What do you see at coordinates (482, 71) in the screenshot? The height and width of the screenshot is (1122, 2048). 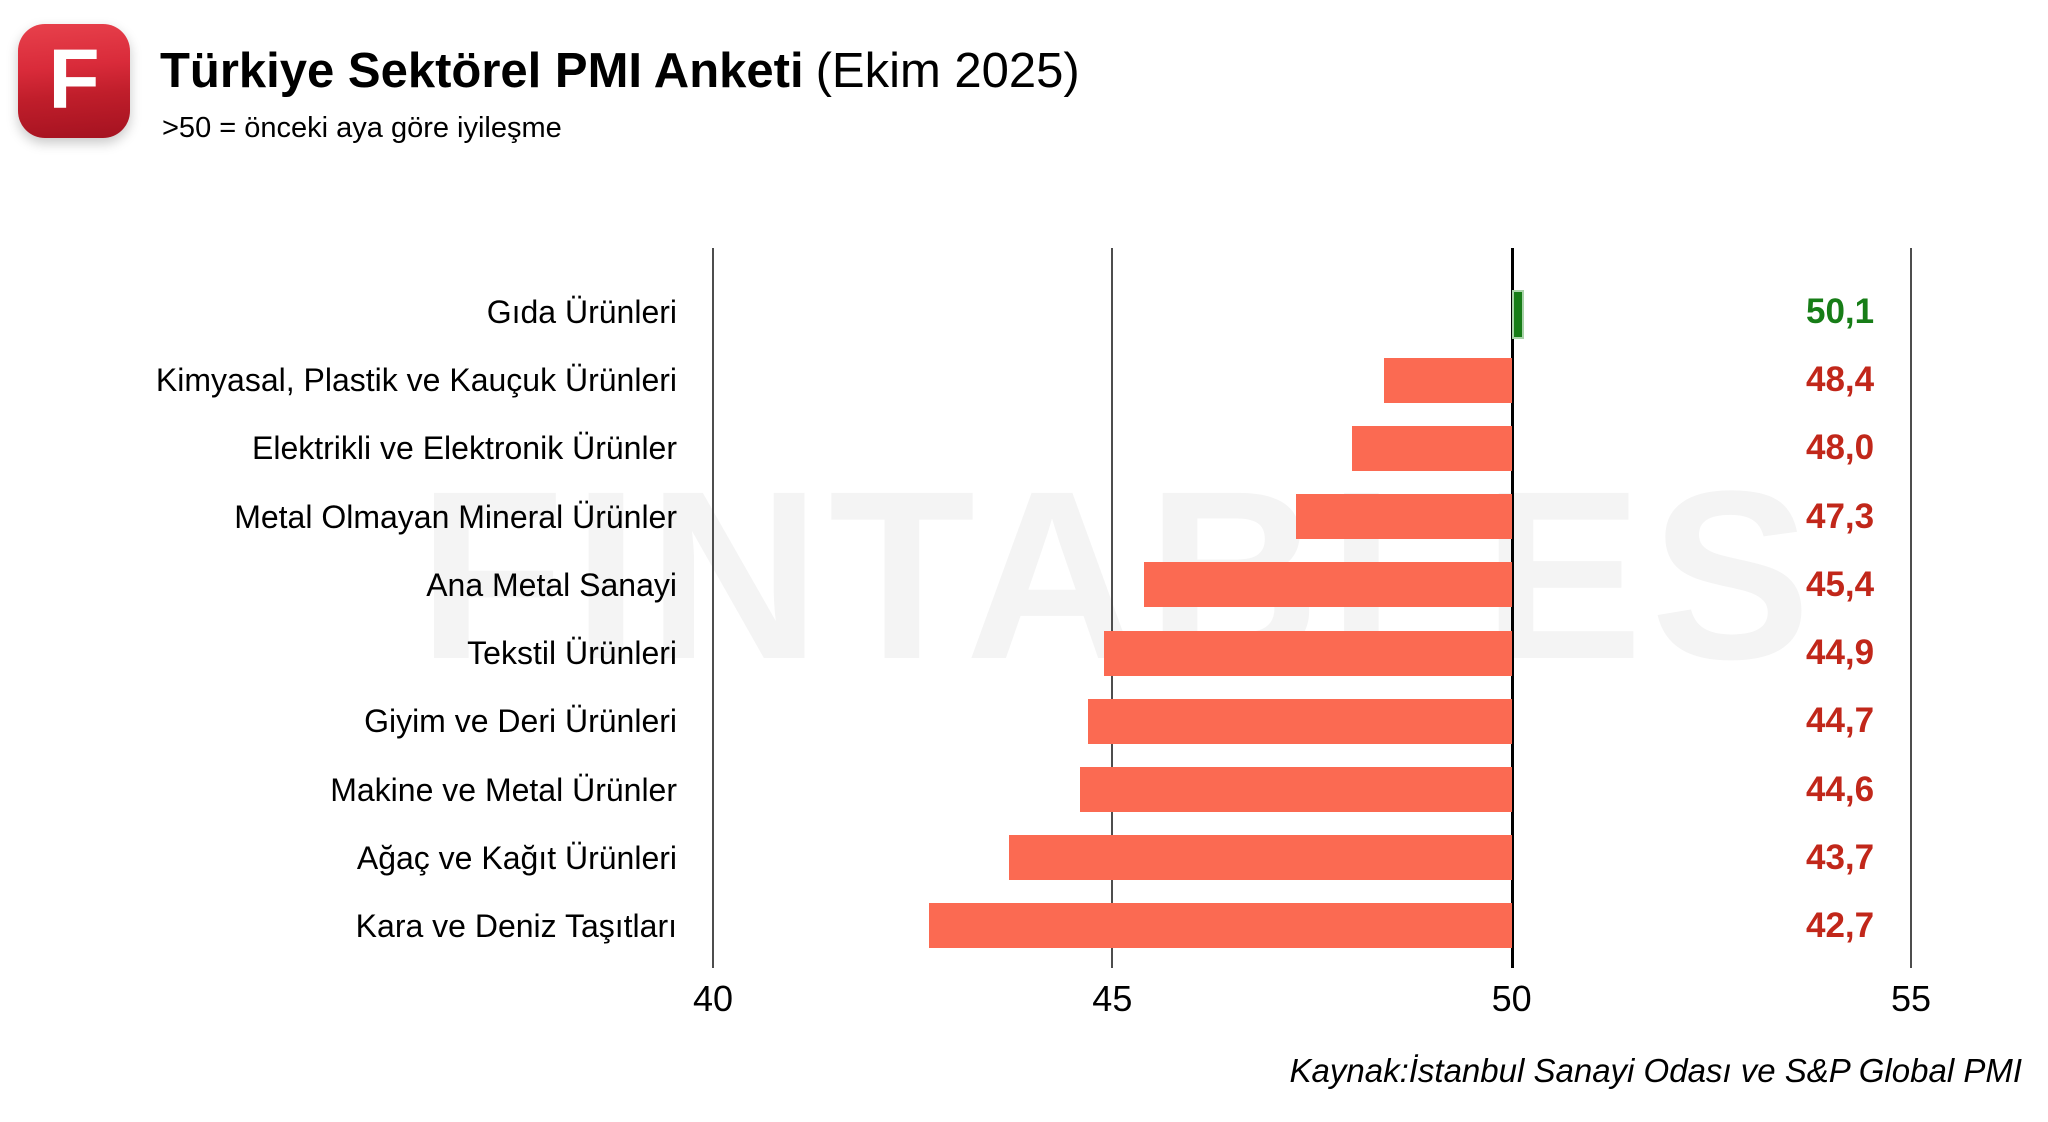 I see `title-main: Türkiye Sektörel PMI Anketi` at bounding box center [482, 71].